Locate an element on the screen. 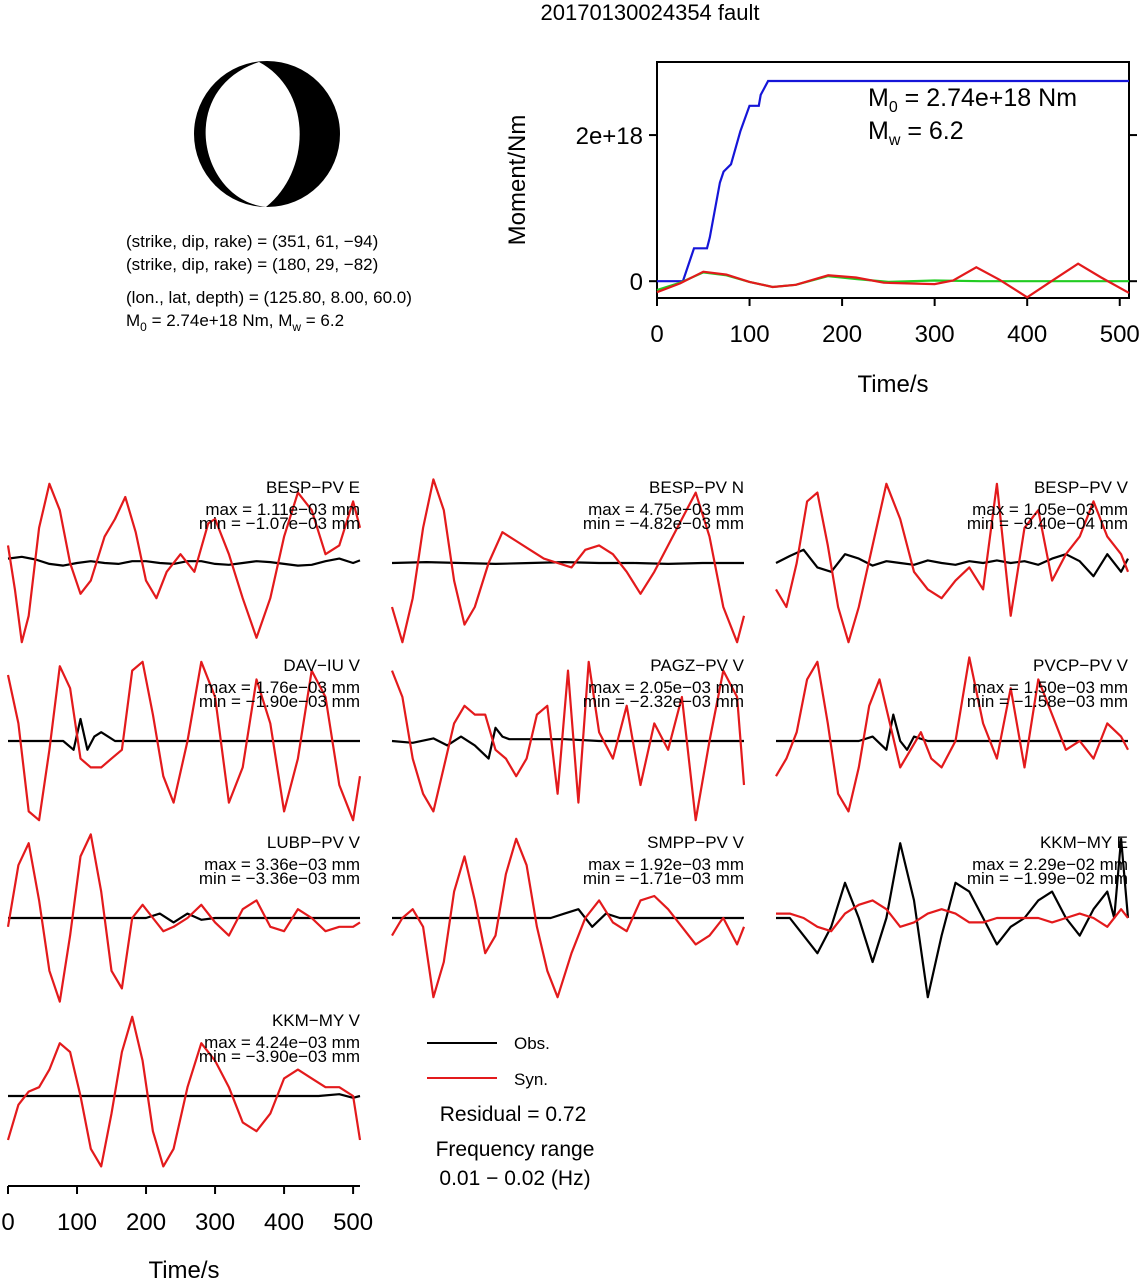 This screenshot has width=1143, height=1281. moment-ylabel: Moment/Nm is located at coordinates (517, 180).